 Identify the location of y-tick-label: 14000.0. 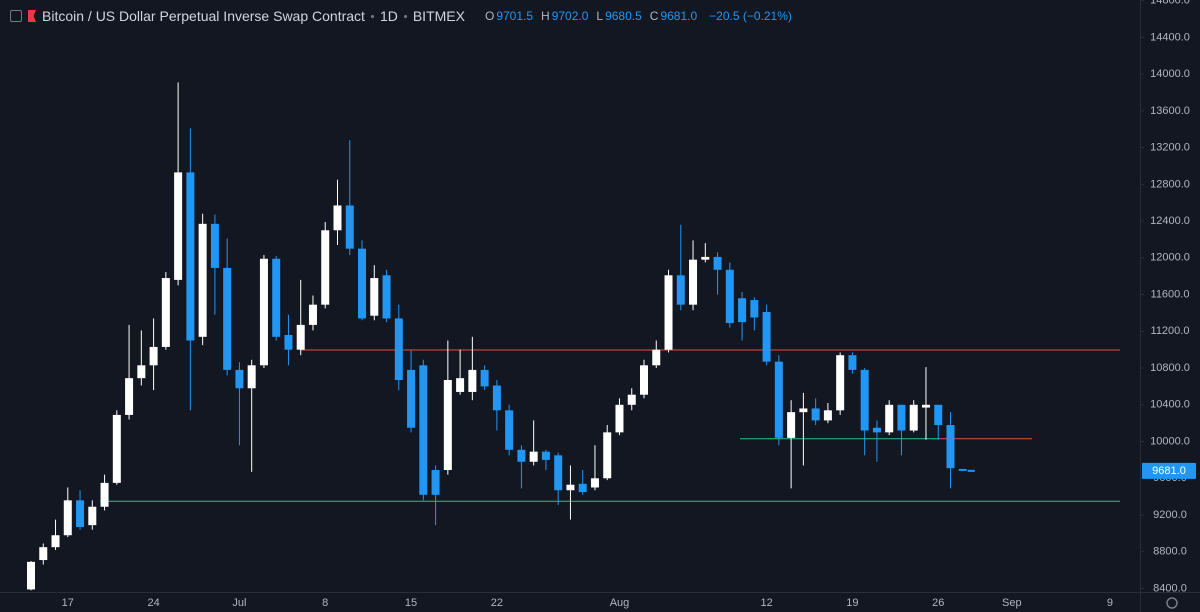
(1170, 74).